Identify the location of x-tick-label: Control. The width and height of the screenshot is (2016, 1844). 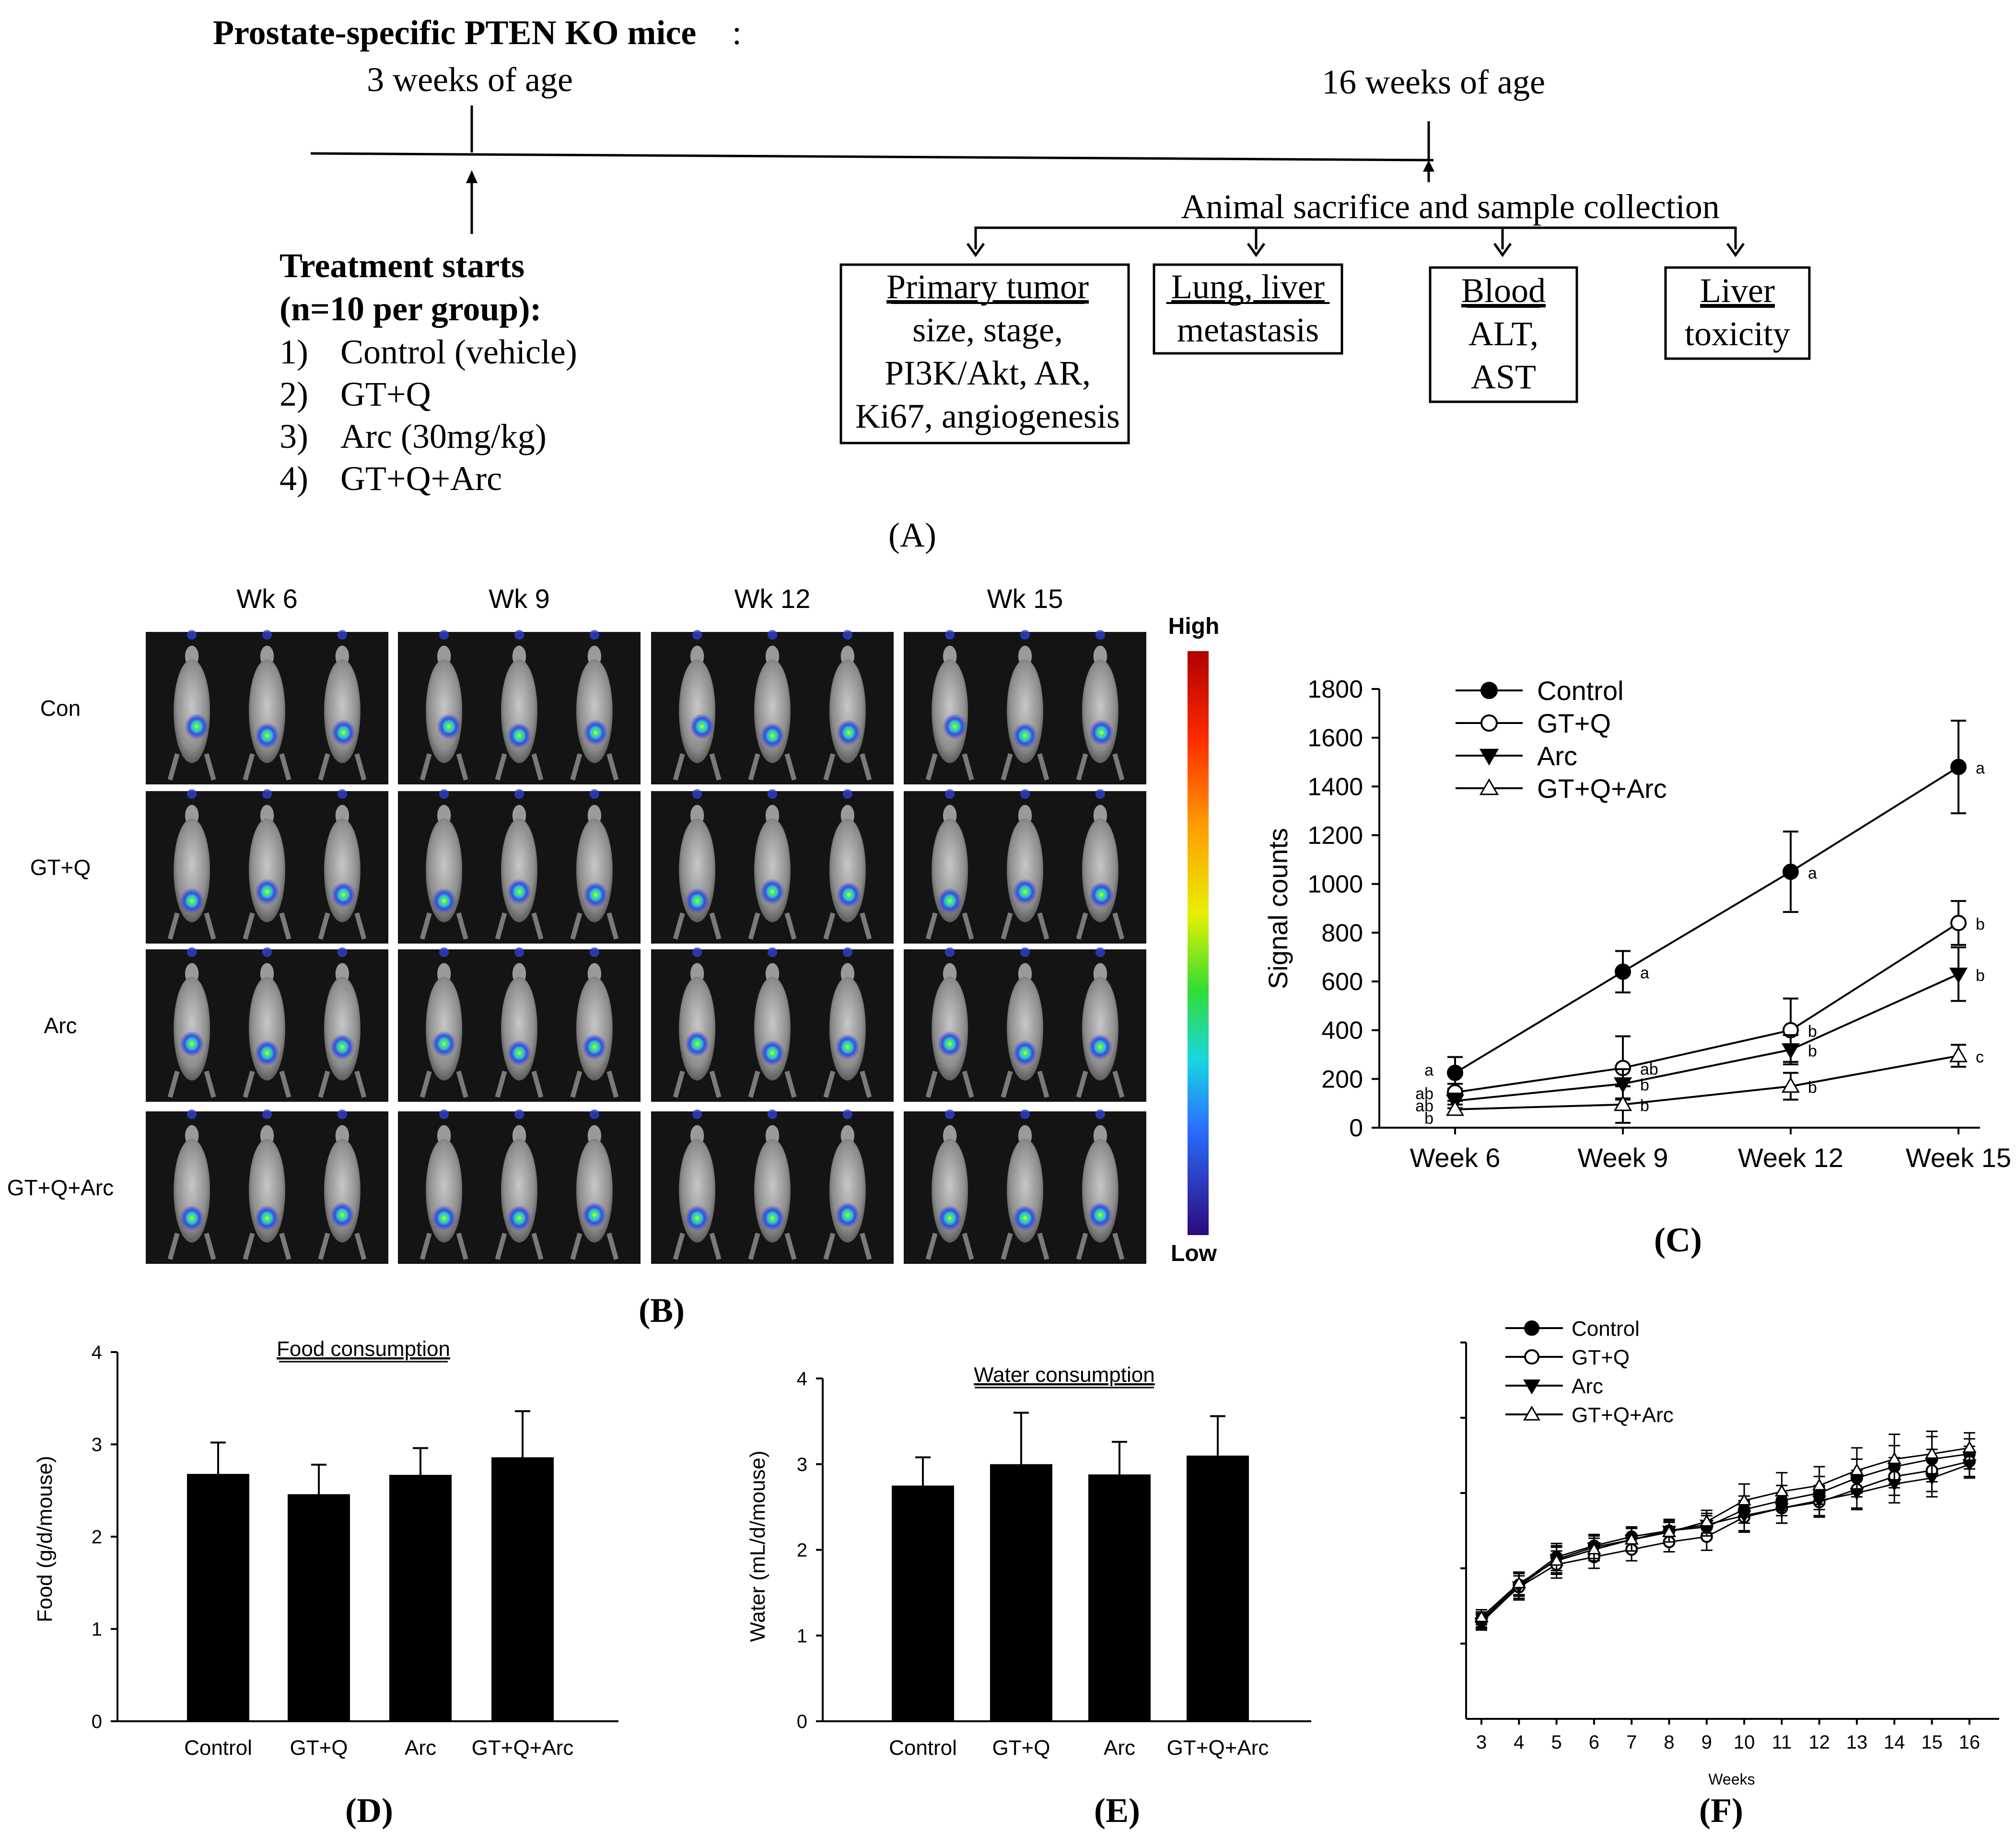
(218, 1748).